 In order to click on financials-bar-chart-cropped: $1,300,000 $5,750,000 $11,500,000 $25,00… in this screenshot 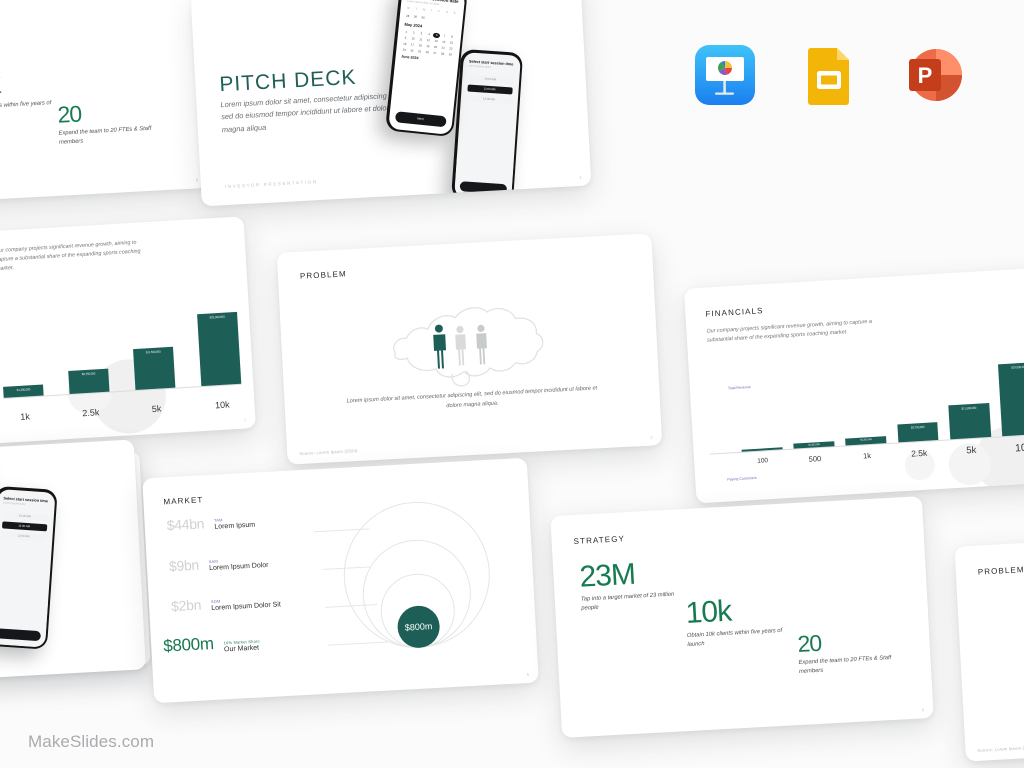, I will do `click(121, 366)`.